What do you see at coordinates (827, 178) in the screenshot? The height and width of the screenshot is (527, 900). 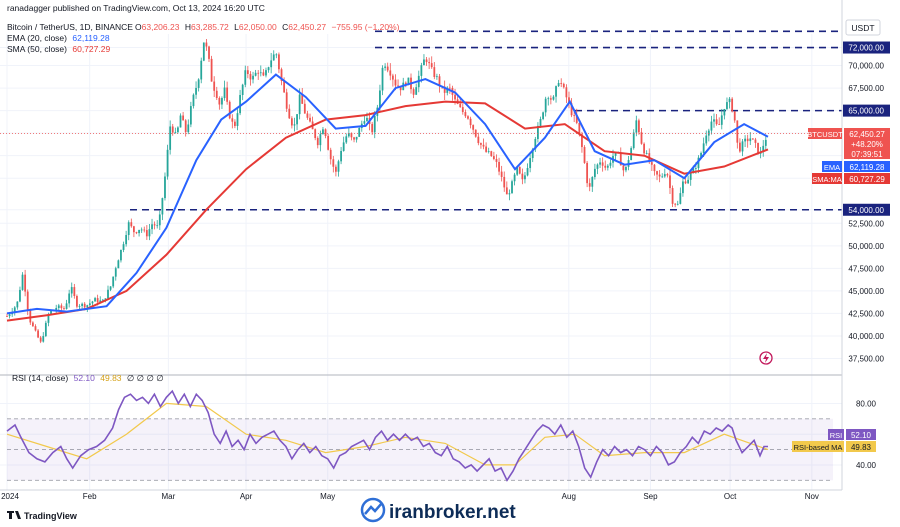 I see `badge-sma-label-bg` at bounding box center [827, 178].